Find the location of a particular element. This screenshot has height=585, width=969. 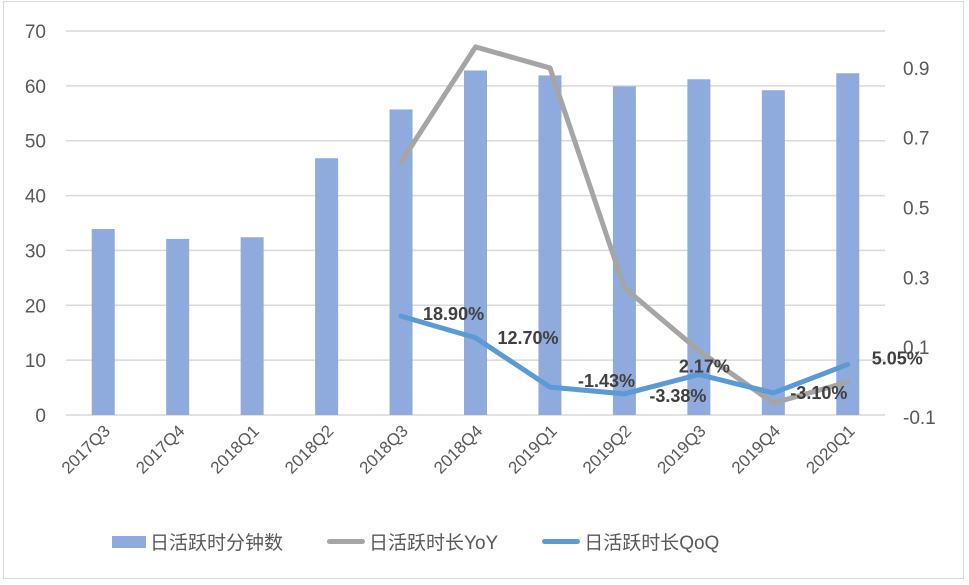

x-axis-tick: 2020Q1 is located at coordinates (830, 449).